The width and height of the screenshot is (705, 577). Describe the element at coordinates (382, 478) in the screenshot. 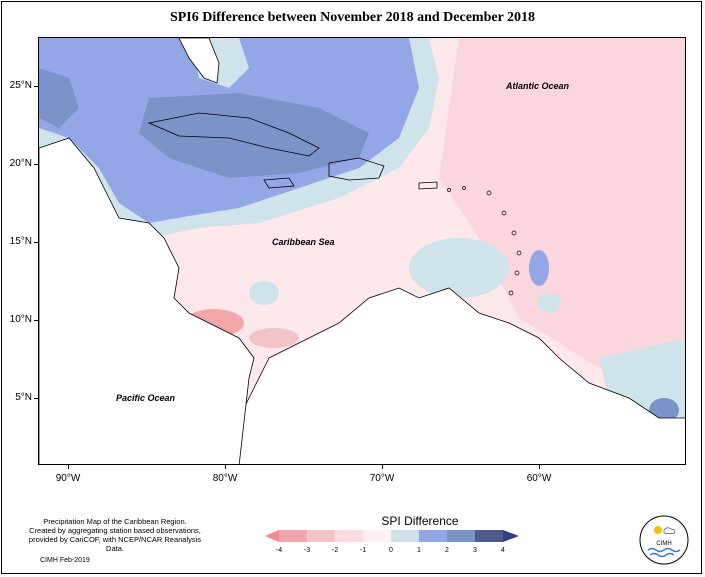

I see `lon-label-70: 70°W` at that location.